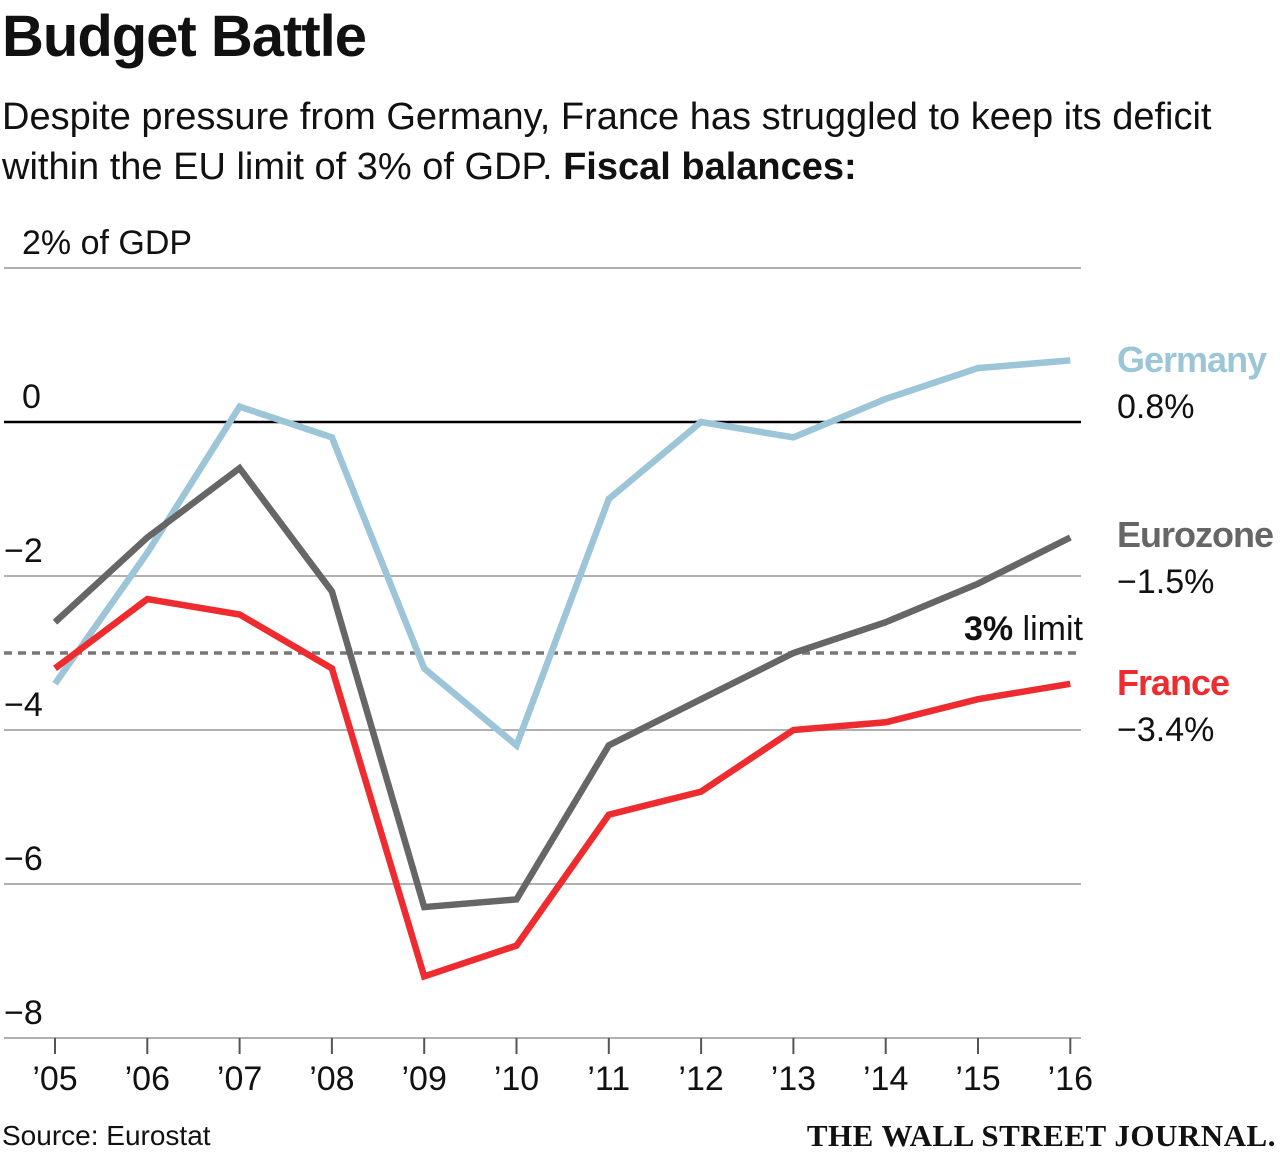  I want to click on series-end-value-germany: 0.8%, so click(1156, 407).